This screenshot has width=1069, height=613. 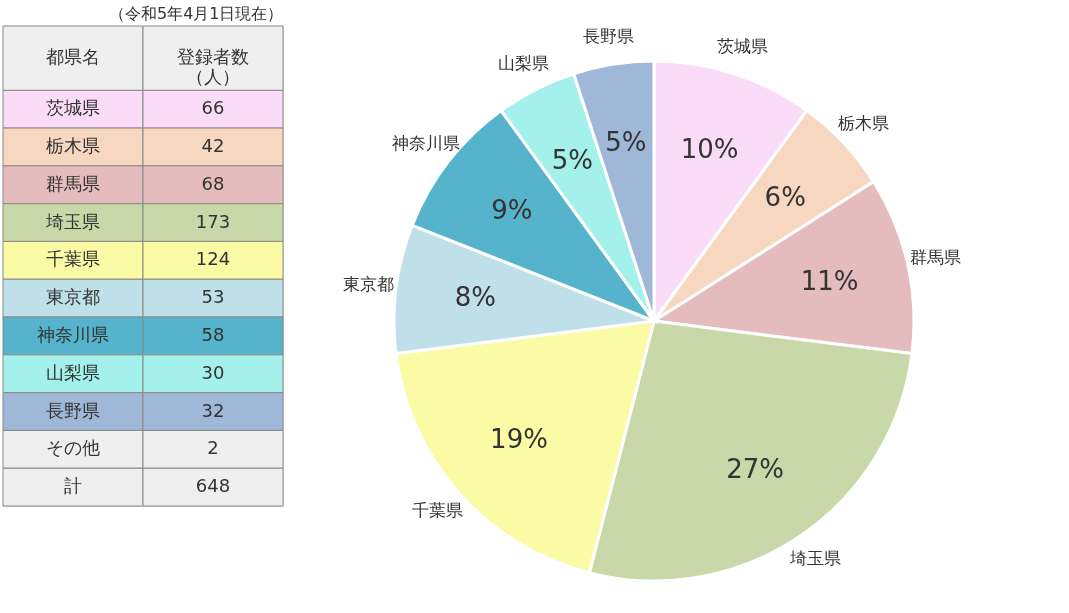 I want to click on category-label: 埼玉県, so click(x=72, y=221).